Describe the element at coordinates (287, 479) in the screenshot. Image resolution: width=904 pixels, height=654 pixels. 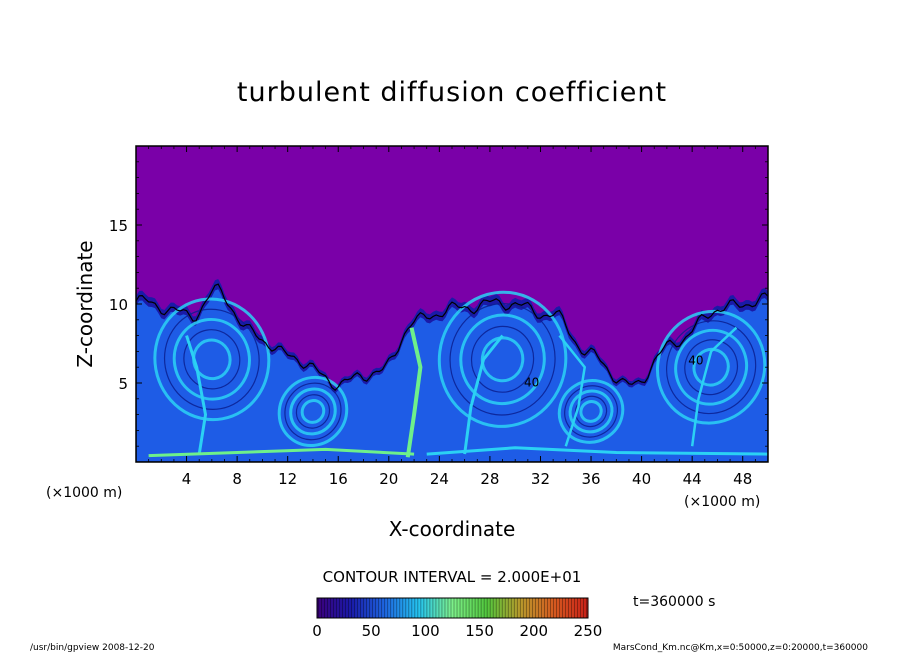
I see `x-tick-label: 12` at that location.